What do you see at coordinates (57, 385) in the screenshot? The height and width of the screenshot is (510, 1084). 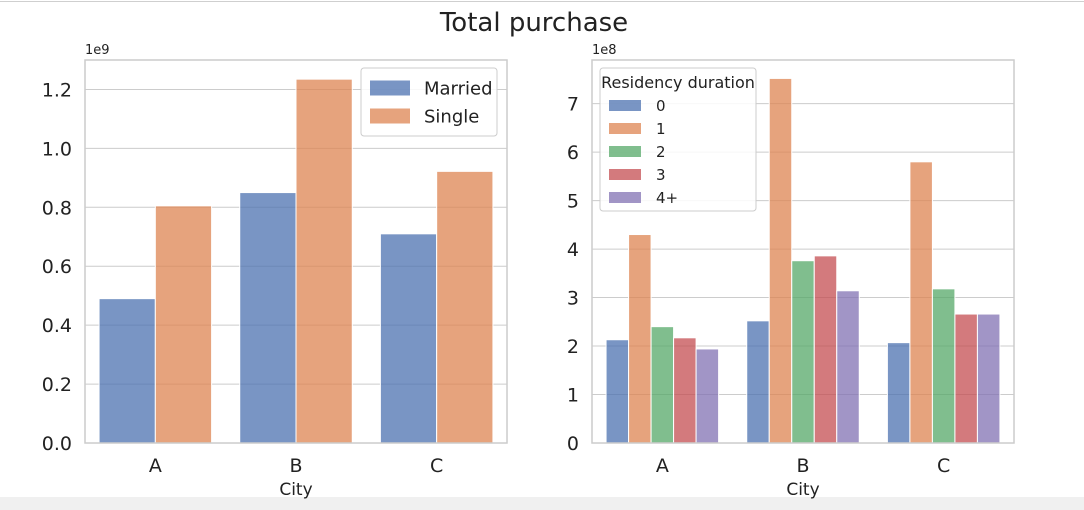 I see `y-tick-label: 0.2` at bounding box center [57, 385].